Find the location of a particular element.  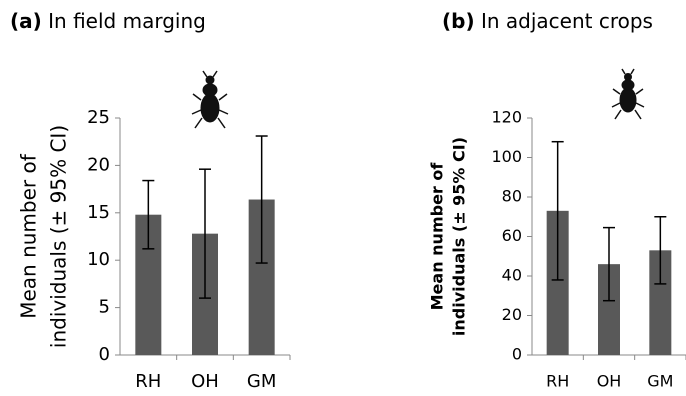

chart-title: (b) In adjacent crops is located at coordinates (547, 21).